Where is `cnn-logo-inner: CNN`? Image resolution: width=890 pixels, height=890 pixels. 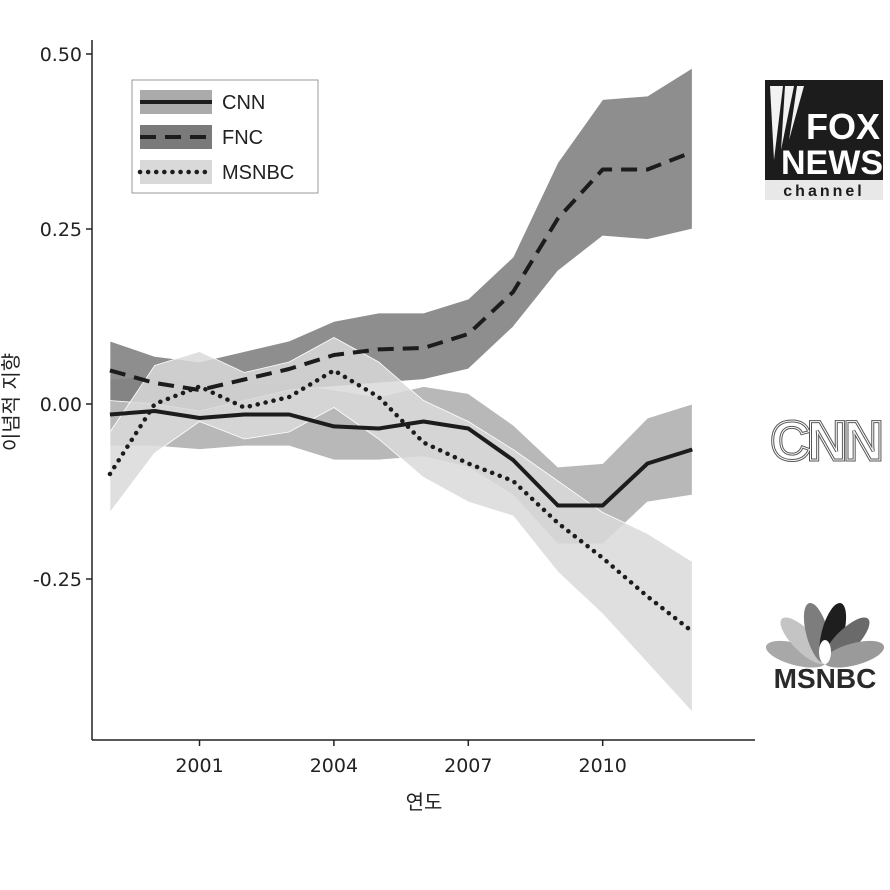 cnn-logo-inner: CNN is located at coordinates (825, 440).